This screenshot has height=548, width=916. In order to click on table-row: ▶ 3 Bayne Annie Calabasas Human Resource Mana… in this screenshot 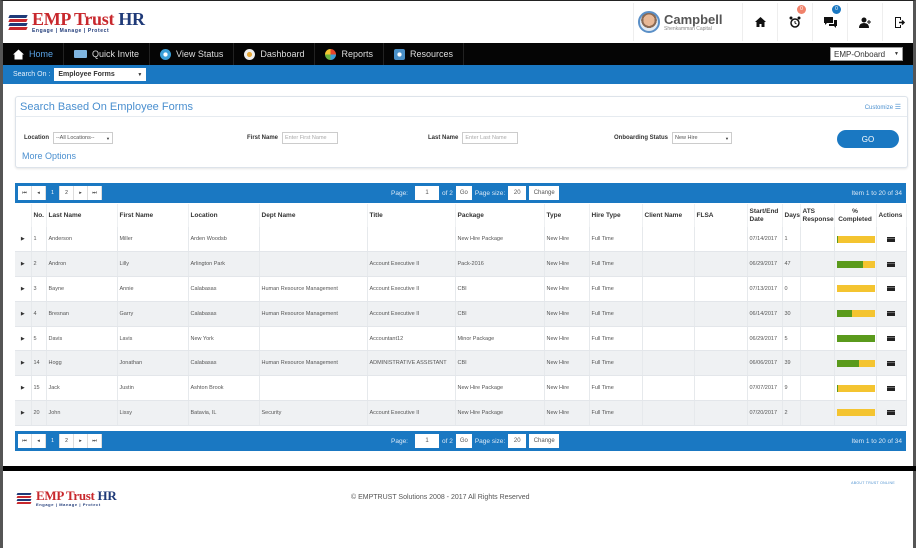, I will do `click(461, 289)`.